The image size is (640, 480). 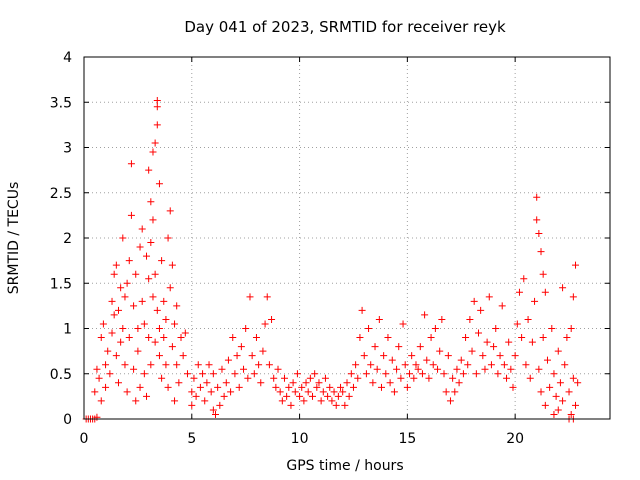 What do you see at coordinates (61, 284) in the screenshot?
I see `y-tick-label: 1.5` at bounding box center [61, 284].